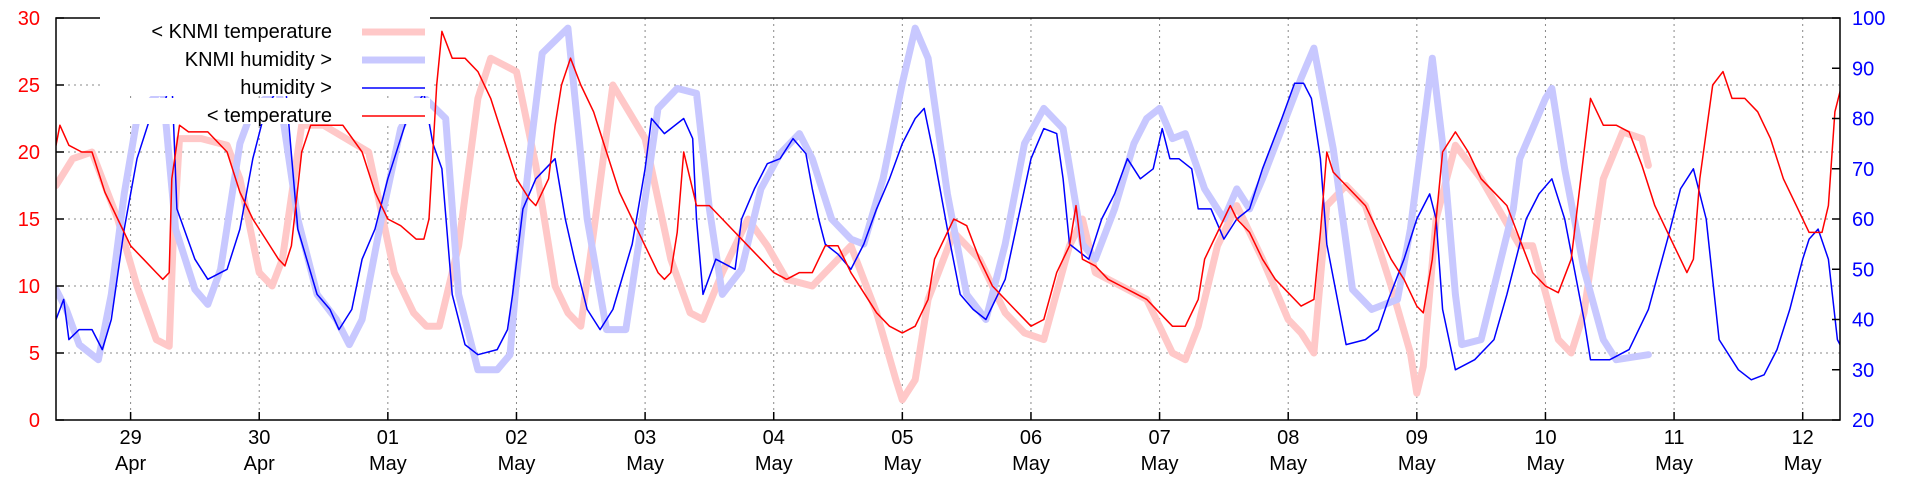  Describe the element at coordinates (1674, 438) in the screenshot. I see `x-tick-label-day: 11` at that location.